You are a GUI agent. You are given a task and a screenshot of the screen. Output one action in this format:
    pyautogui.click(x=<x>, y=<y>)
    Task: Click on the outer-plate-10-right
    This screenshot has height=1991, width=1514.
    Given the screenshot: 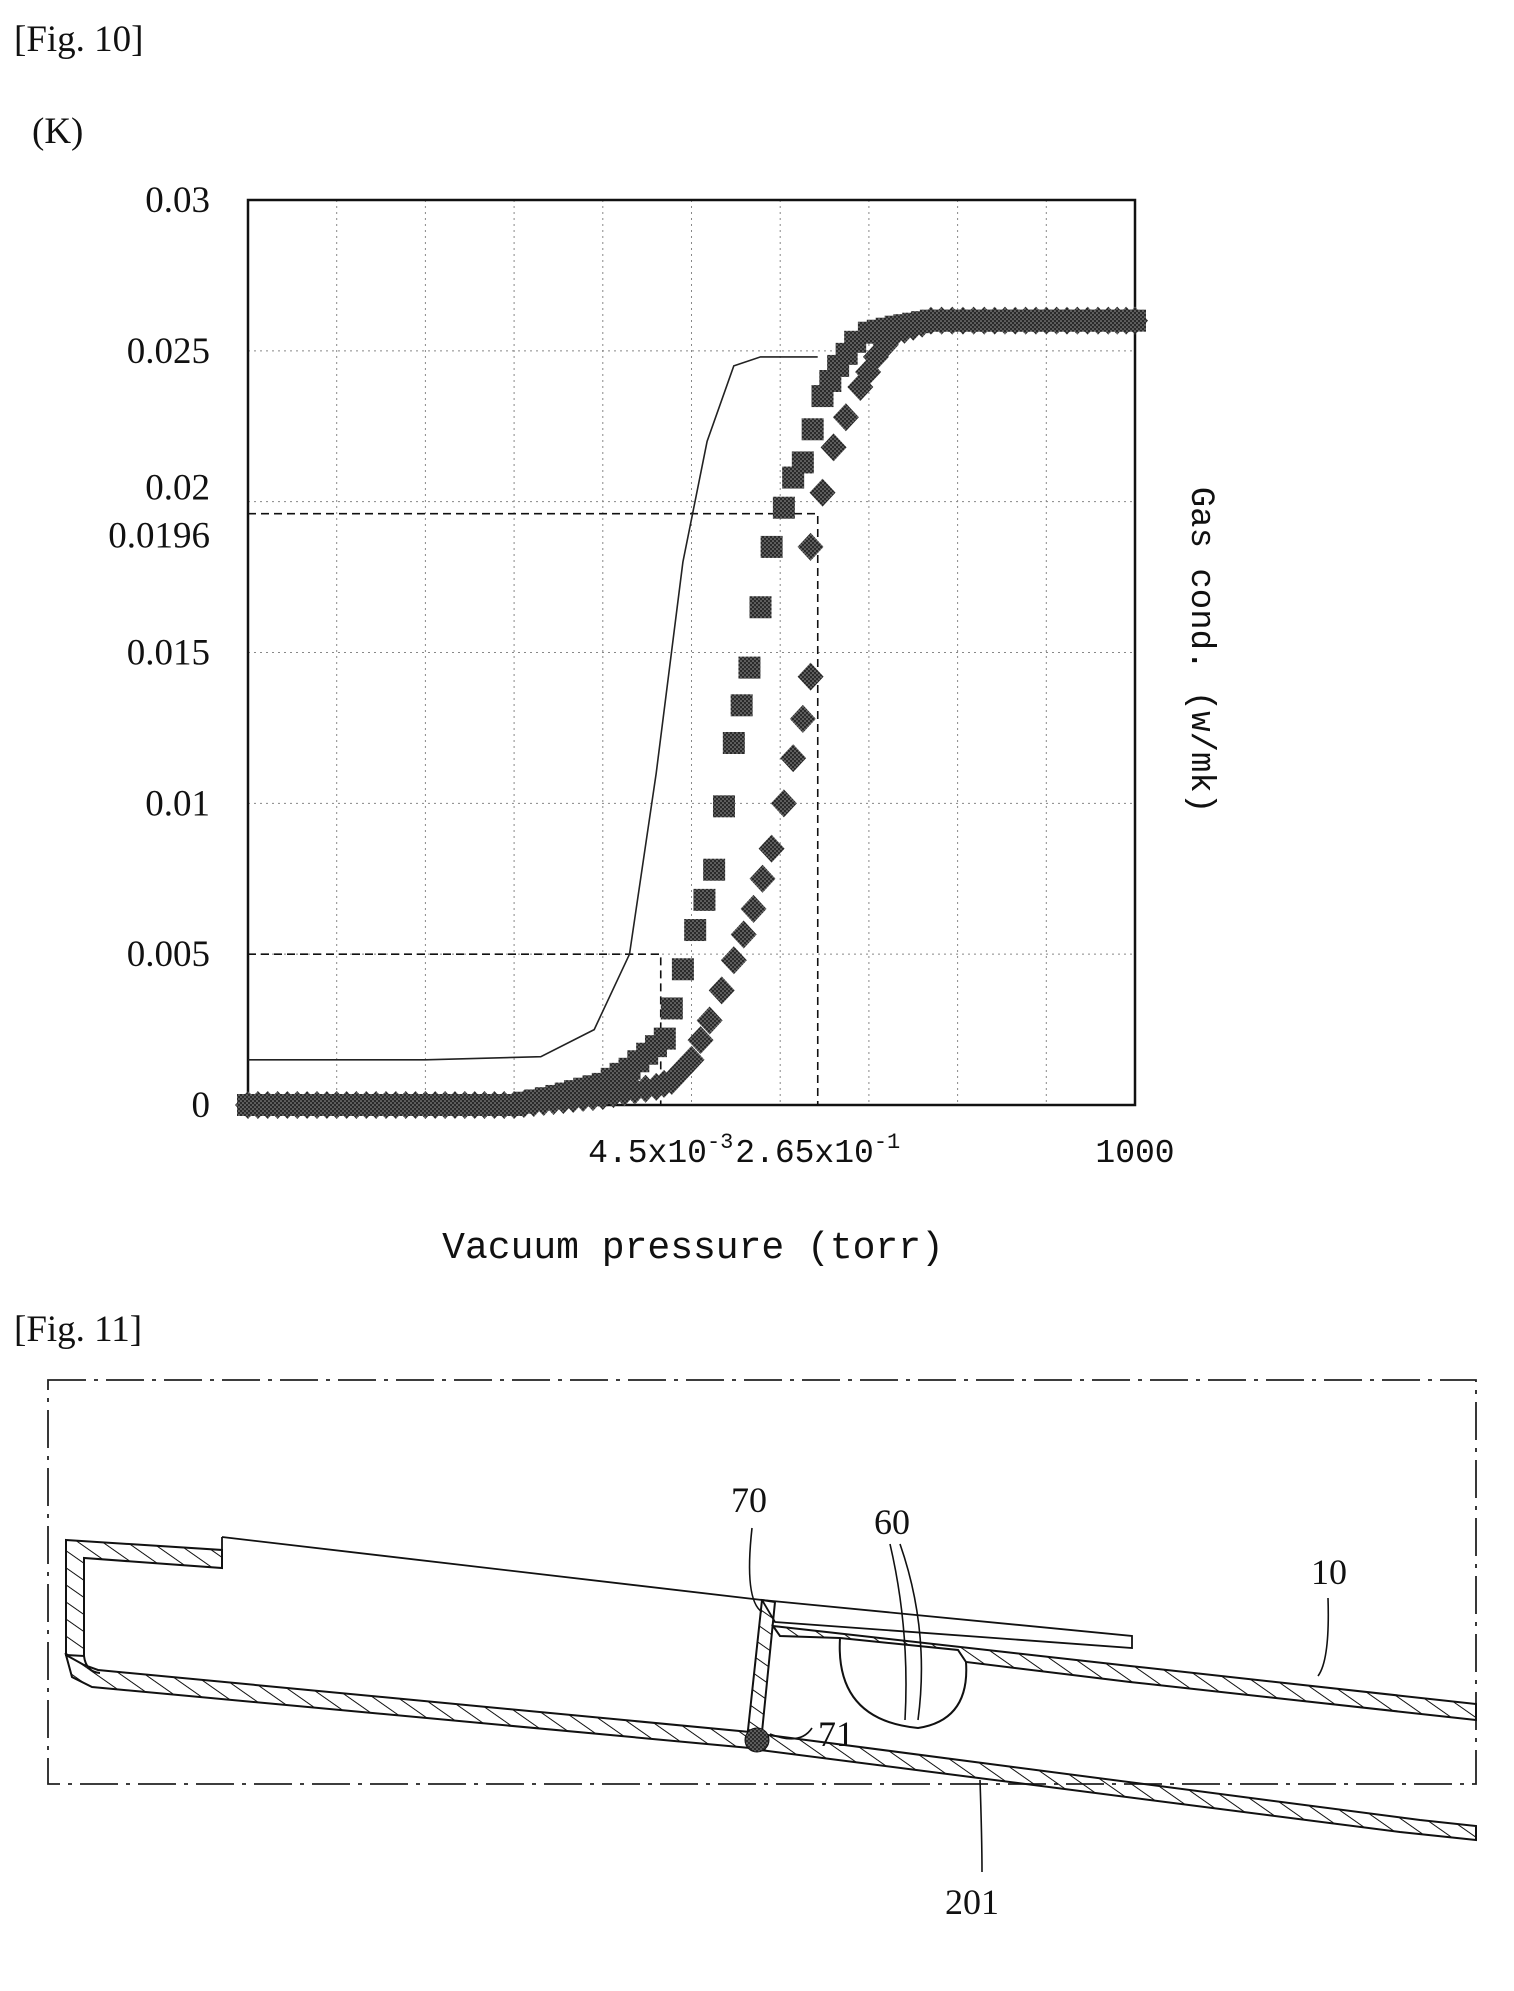 What is the action you would take?
    pyautogui.click(x=1123, y=1673)
    